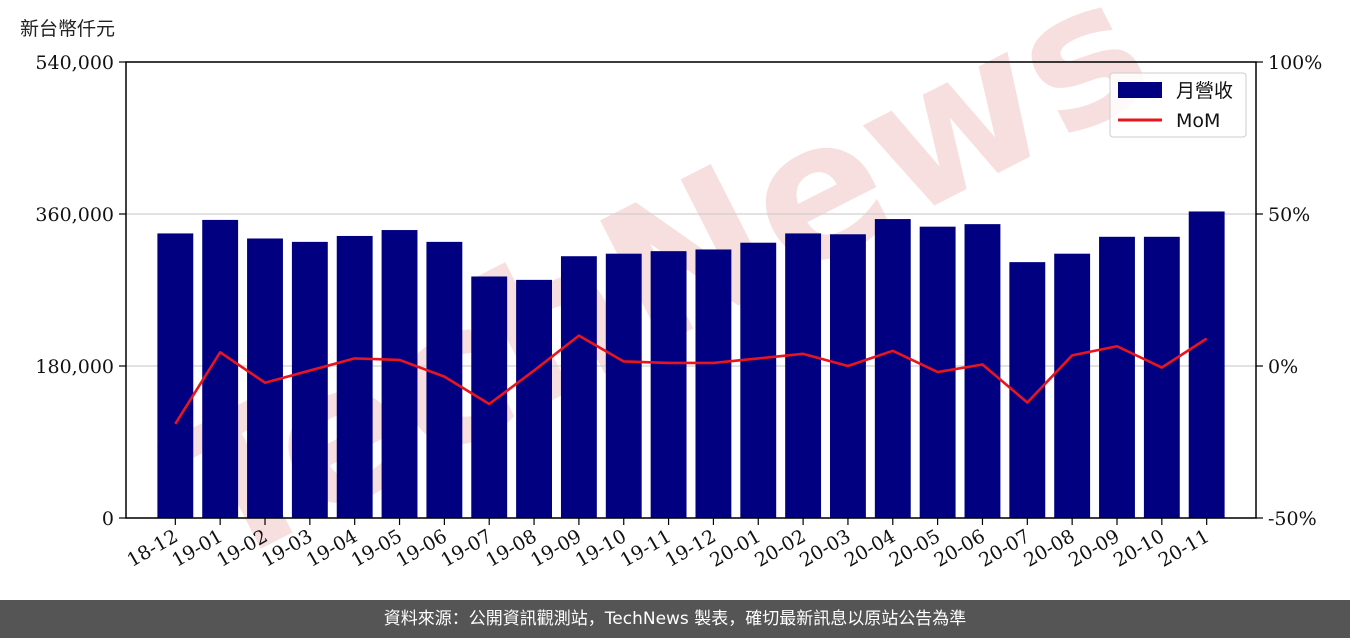 Image resolution: width=1350 pixels, height=638 pixels. Describe the element at coordinates (74, 63) in the screenshot. I see `y-left-tick-label: 540,000` at that location.